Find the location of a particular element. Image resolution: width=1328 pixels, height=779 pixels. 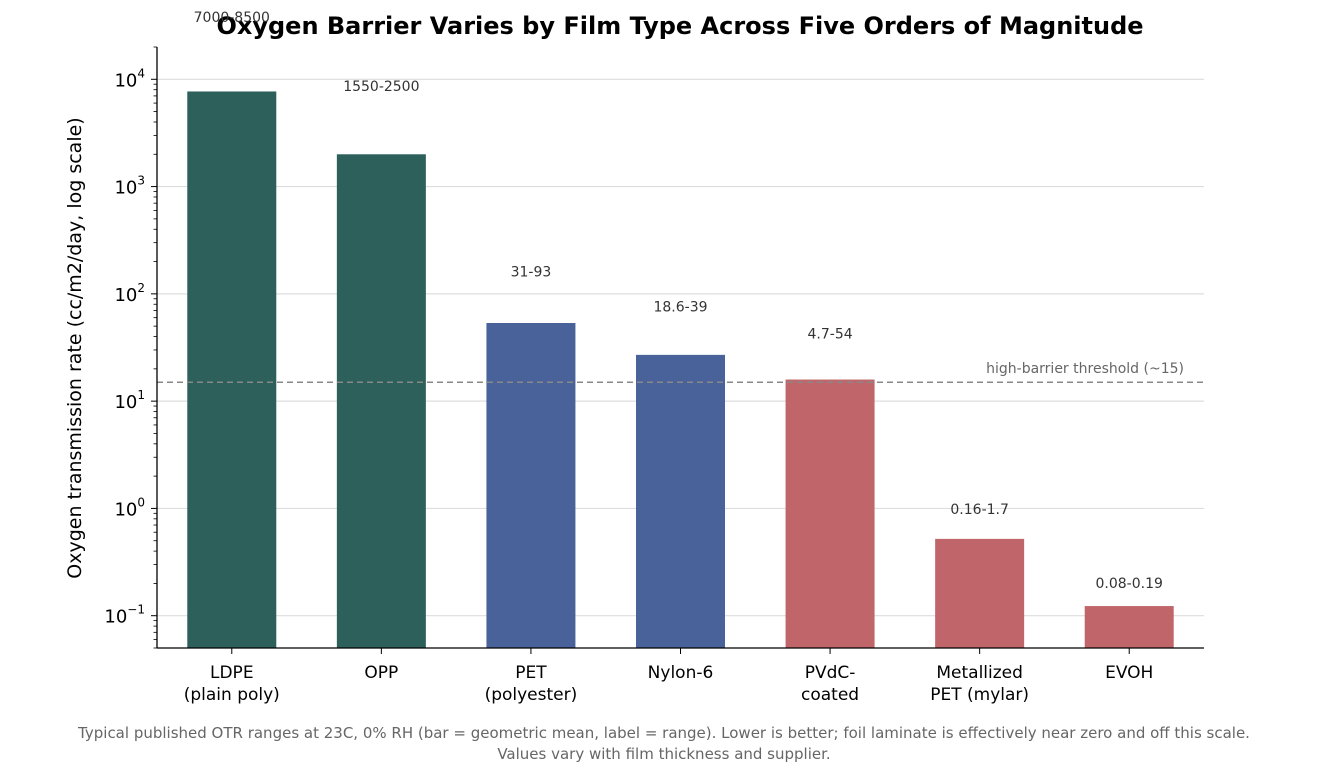

range-label: 0.08-0.19 is located at coordinates (1129, 584).